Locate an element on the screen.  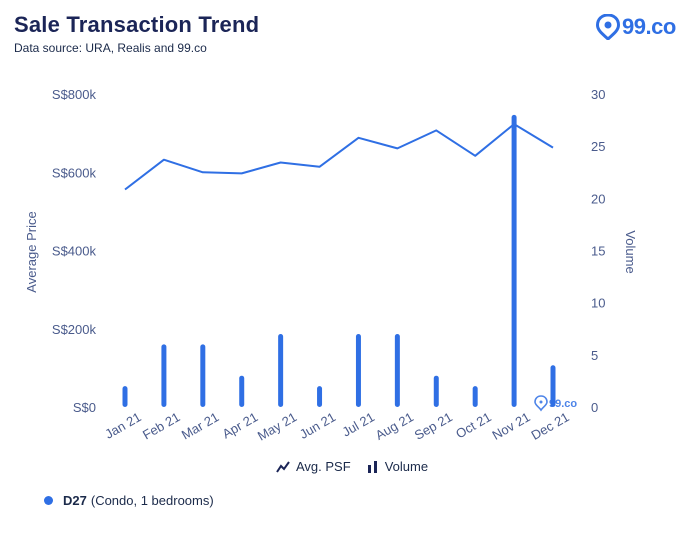
legend-item-volume: Volume is located at coordinates (397, 466).